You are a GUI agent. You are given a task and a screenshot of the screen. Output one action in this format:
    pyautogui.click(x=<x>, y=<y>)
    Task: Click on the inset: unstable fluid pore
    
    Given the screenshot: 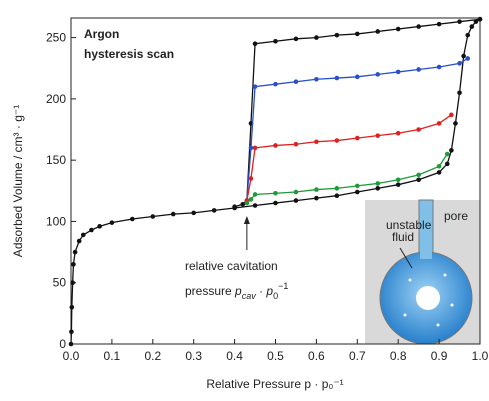 What is the action you would take?
    pyautogui.click(x=422, y=272)
    